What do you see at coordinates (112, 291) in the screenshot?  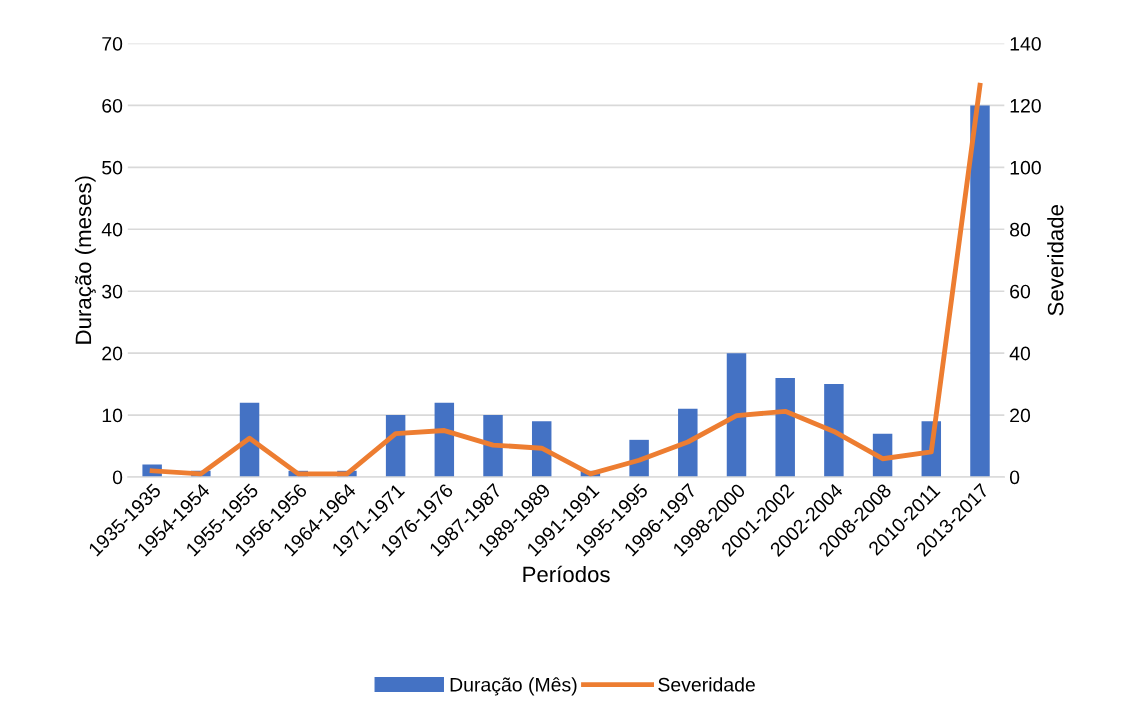 I see `y-tick-label: 30` at bounding box center [112, 291].